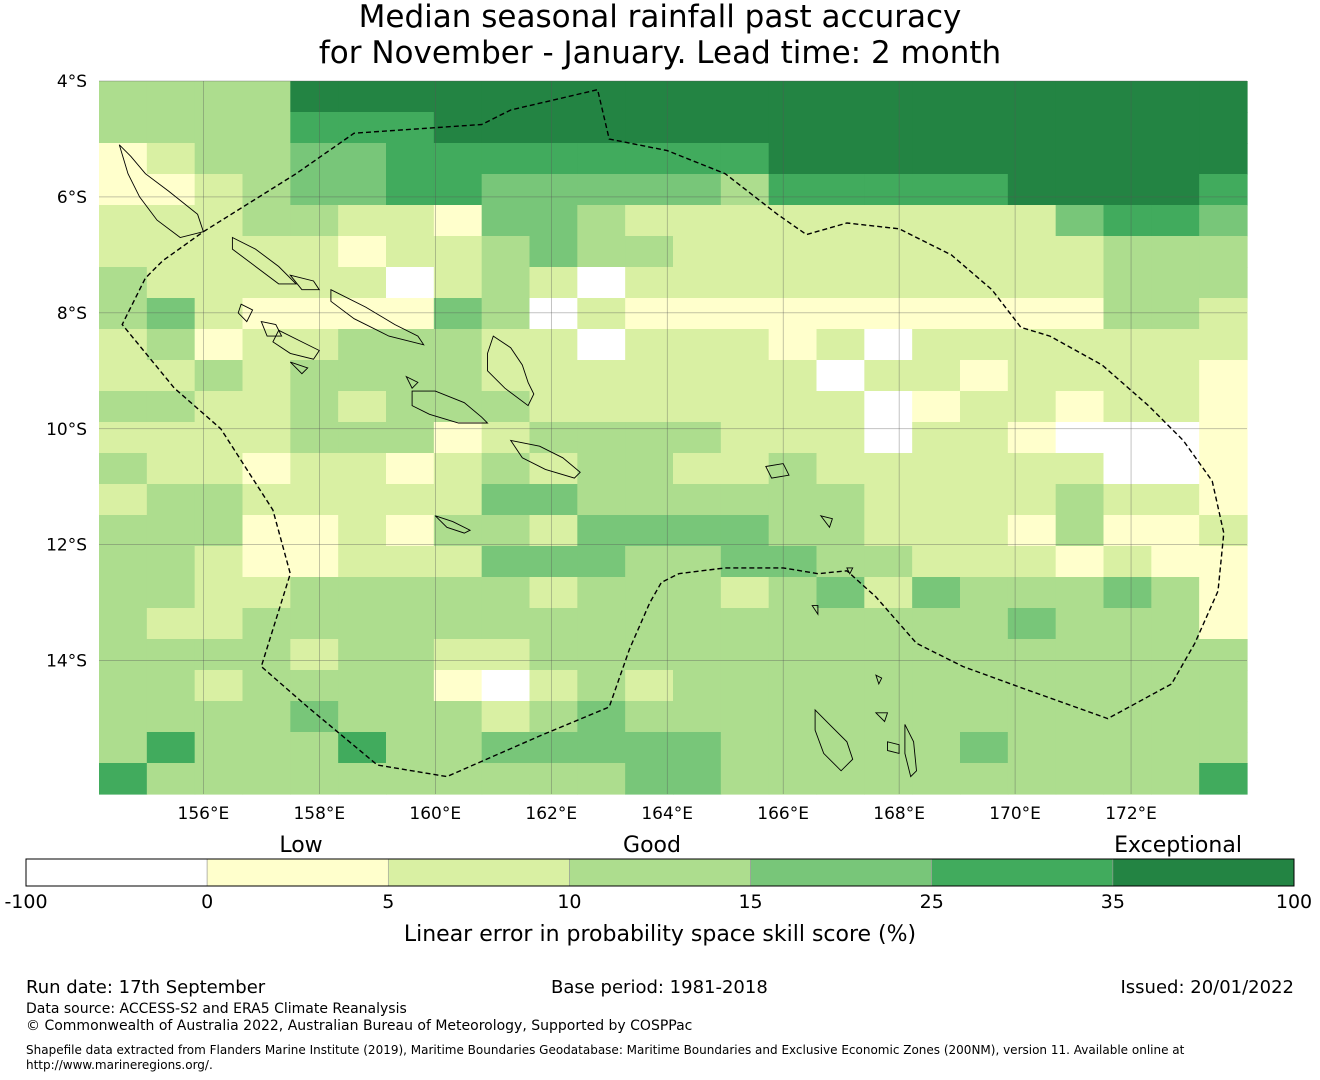  Describe the element at coordinates (667, 814) in the screenshot. I see `longitude-tick-label: 164°E` at that location.